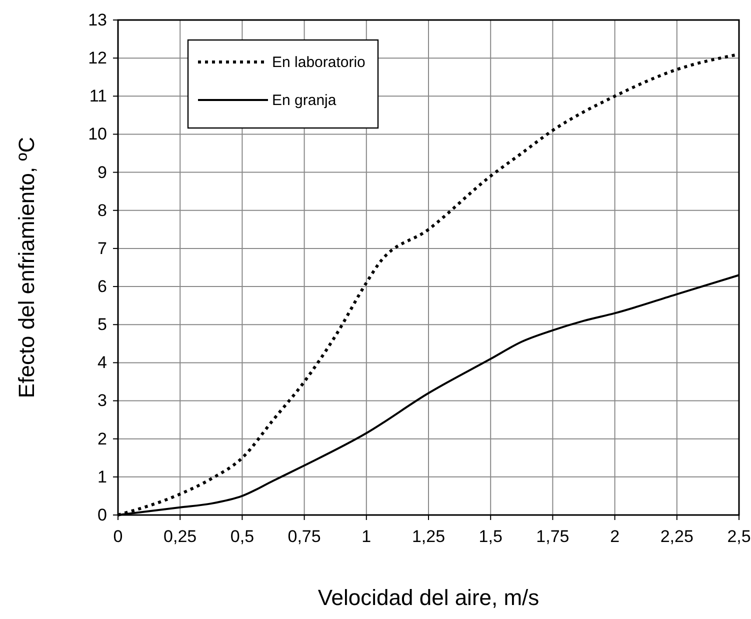 The height and width of the screenshot is (619, 751). I want to click on y-tick-label: 11, so click(98, 96).